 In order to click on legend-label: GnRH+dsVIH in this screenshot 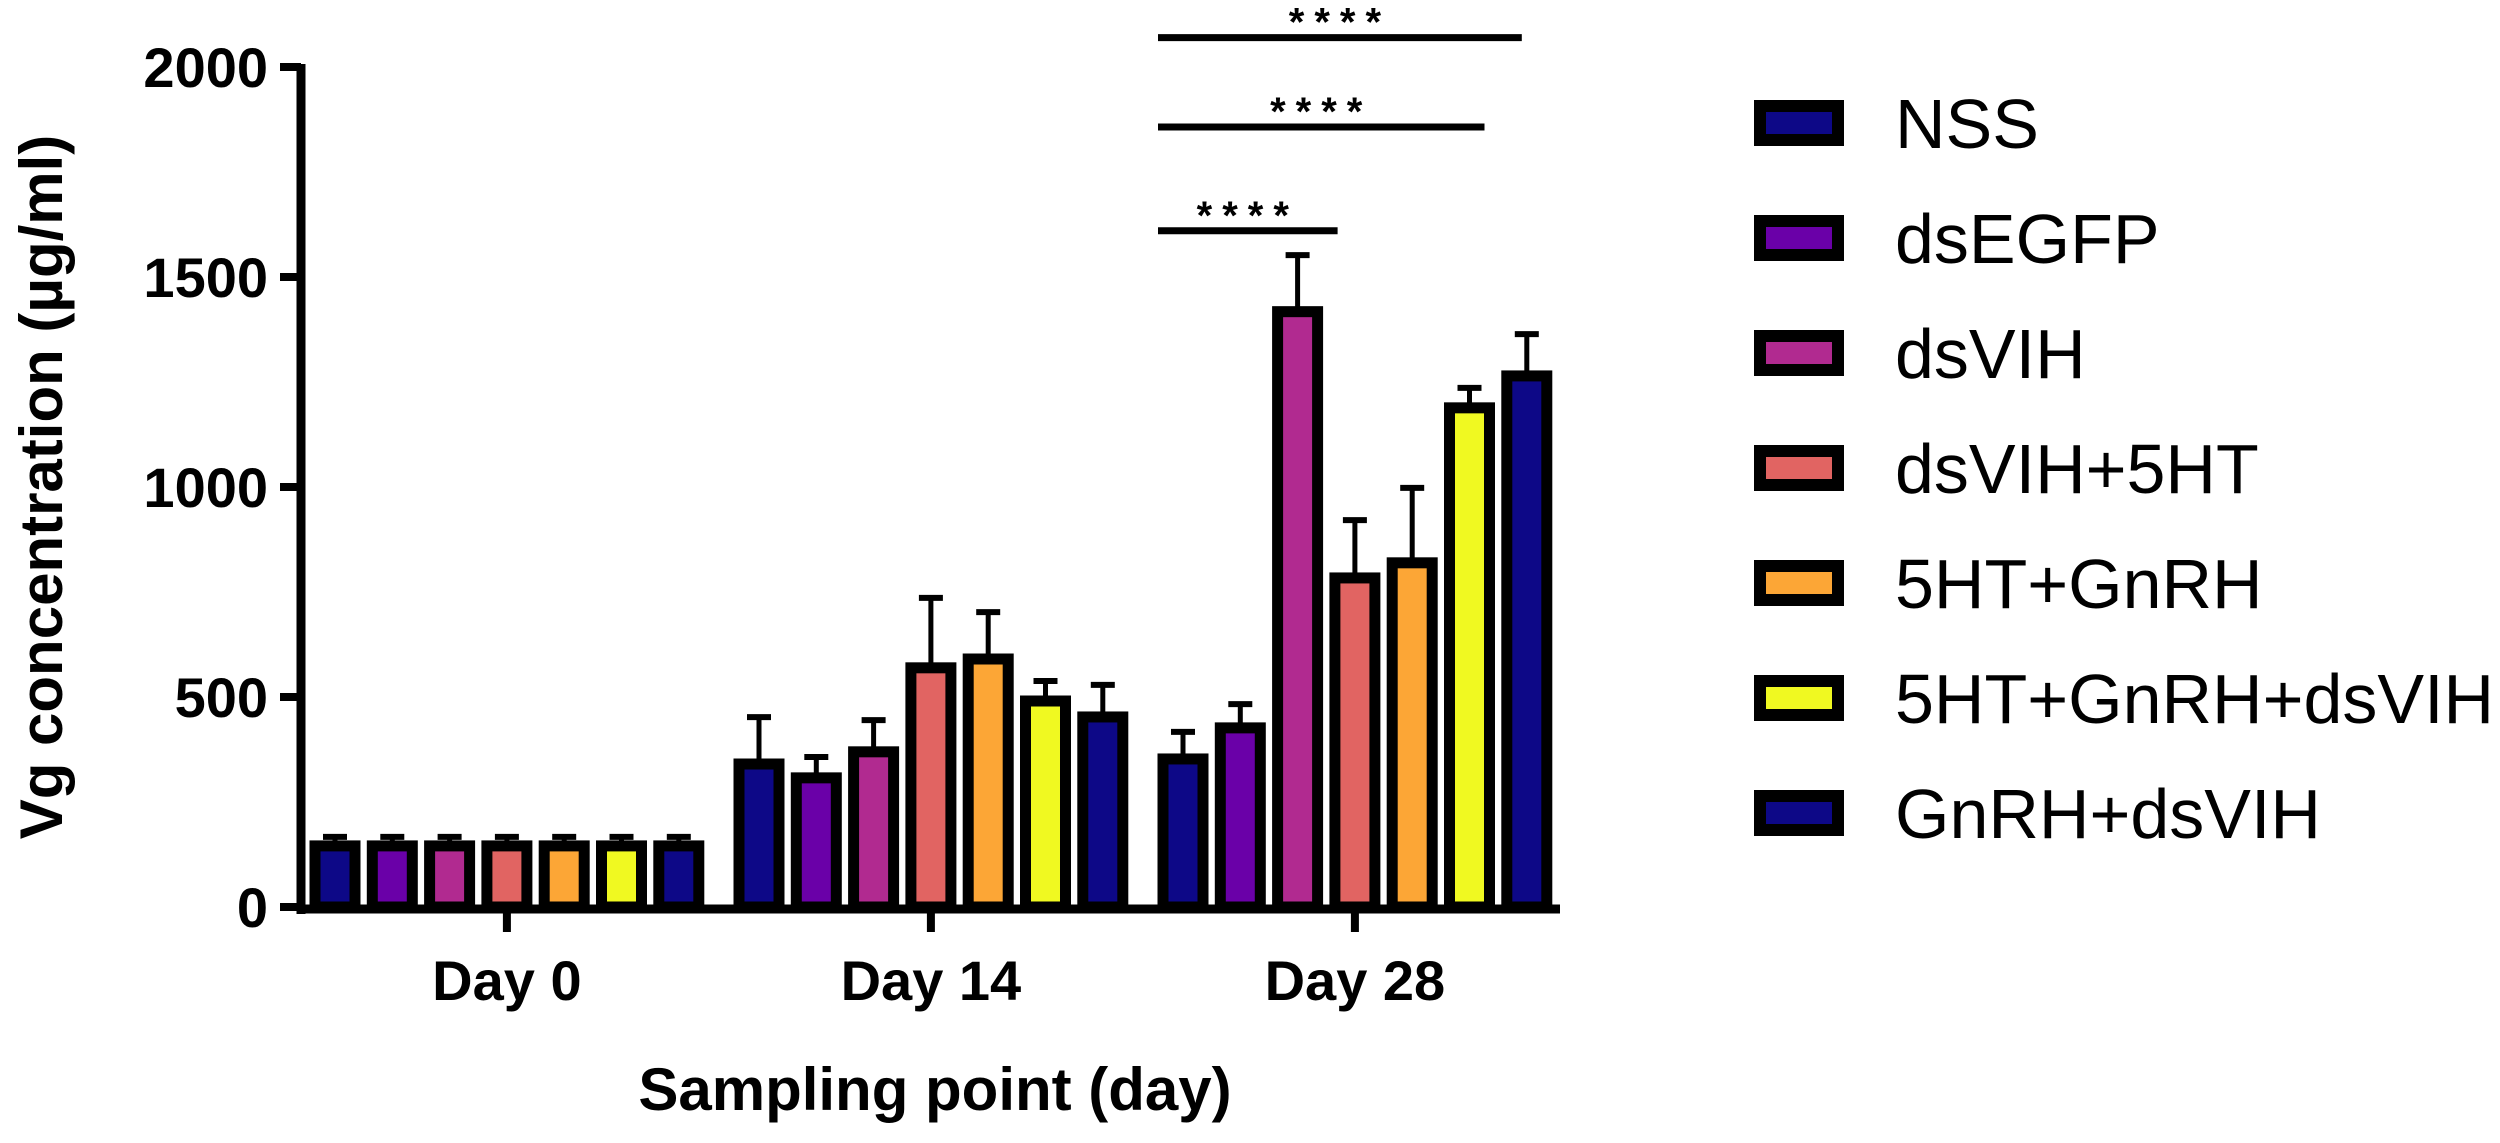, I will do `click(2108, 814)`.